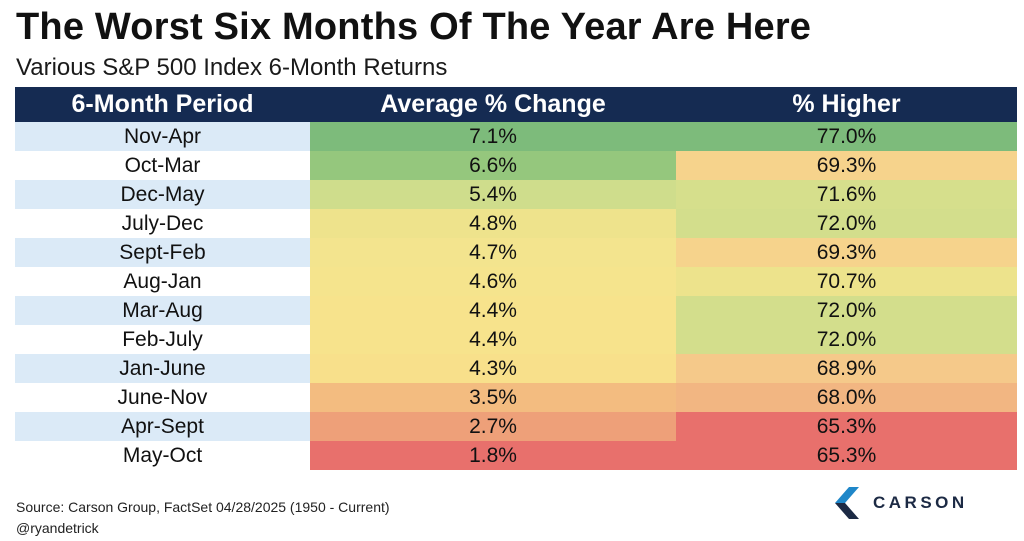 The image size is (1024, 541). What do you see at coordinates (846, 281) in the screenshot?
I see `percent-higher-cell: 70.7%` at bounding box center [846, 281].